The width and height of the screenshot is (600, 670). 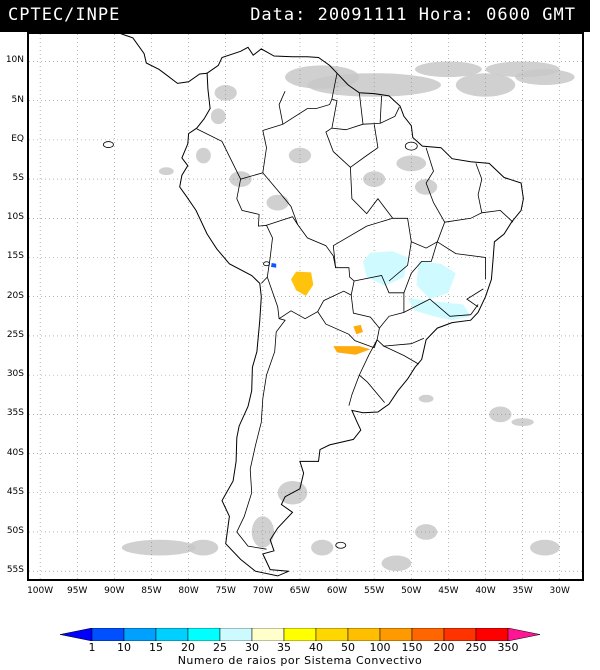 What do you see at coordinates (485, 591) in the screenshot?
I see `longitude-label: 40W` at bounding box center [485, 591].